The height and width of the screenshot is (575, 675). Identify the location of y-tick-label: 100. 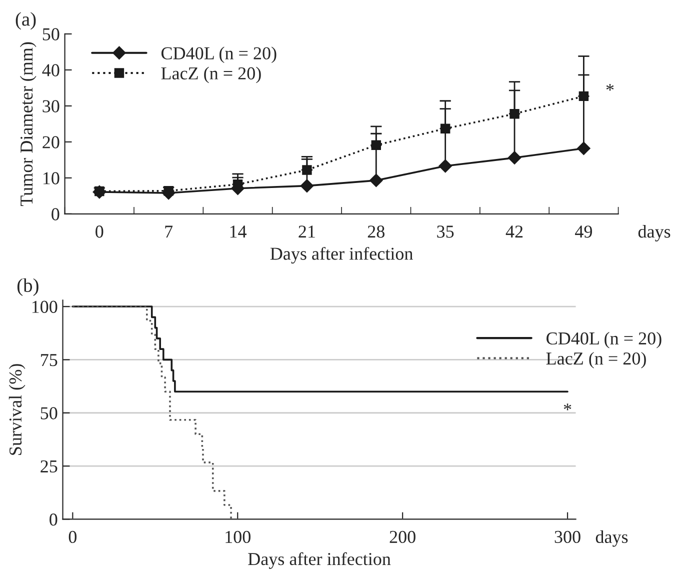
(45, 306).